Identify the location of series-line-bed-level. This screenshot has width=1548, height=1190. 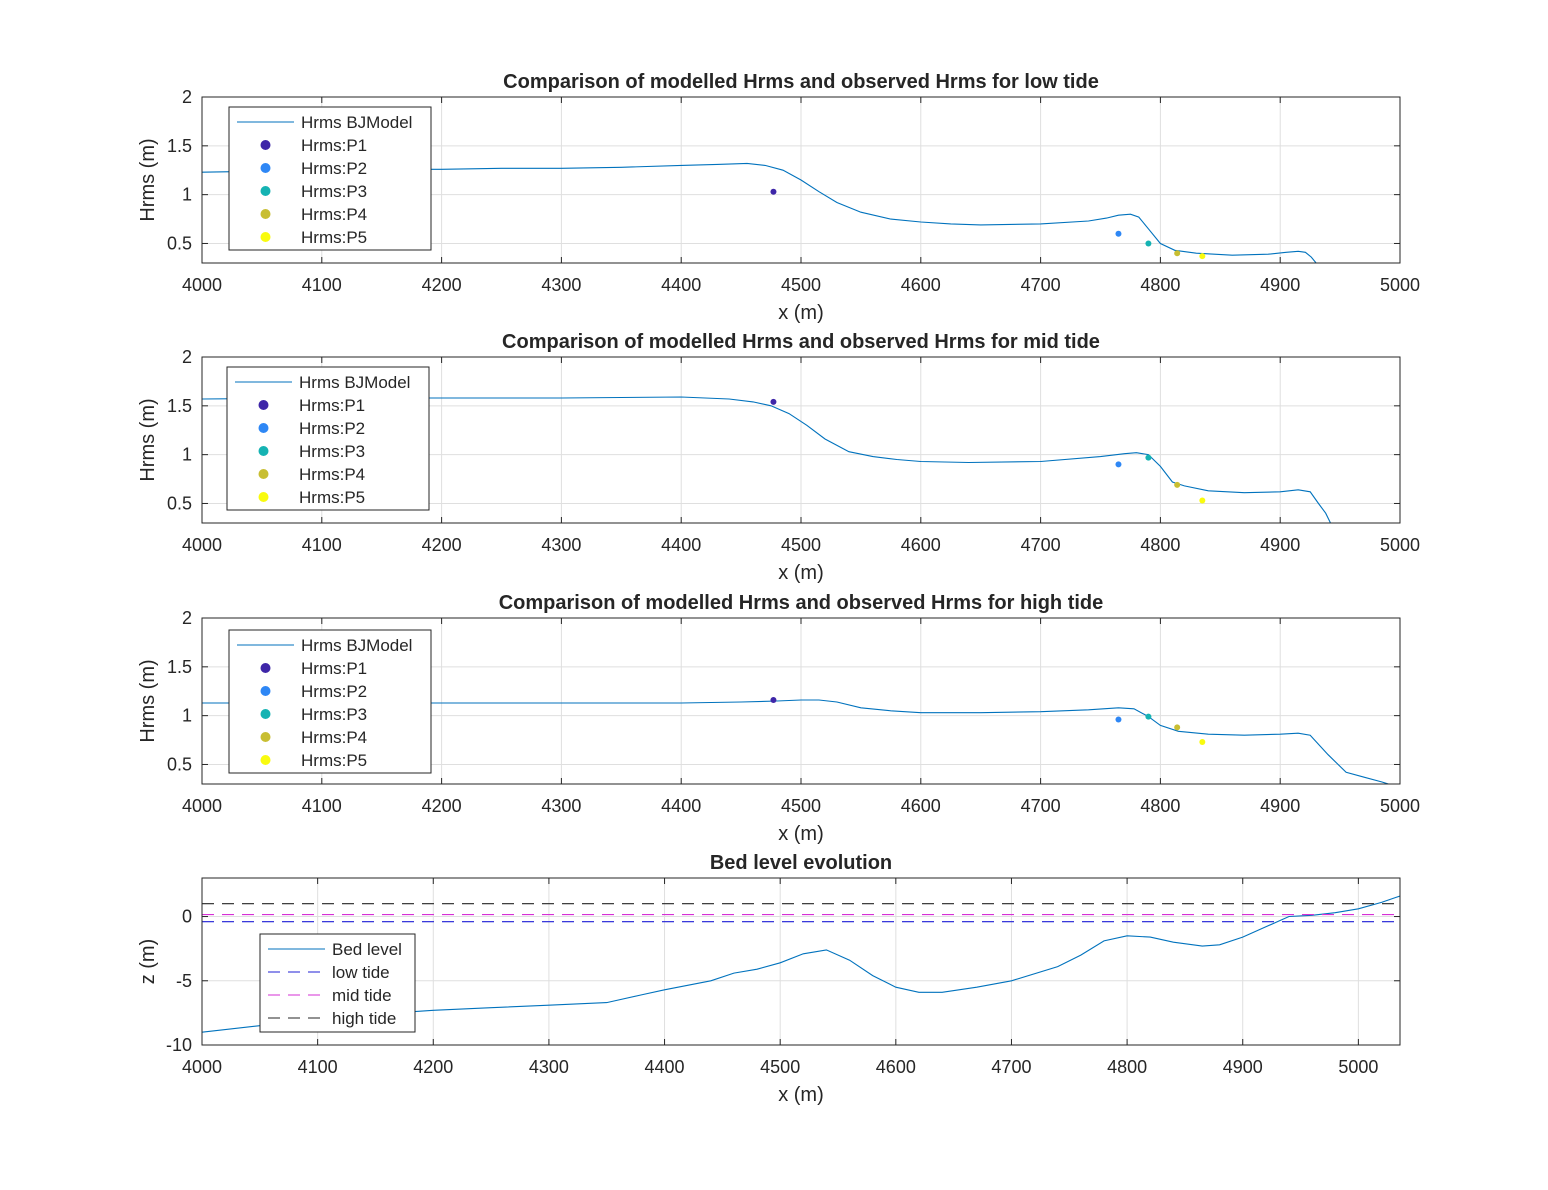
(801, 964).